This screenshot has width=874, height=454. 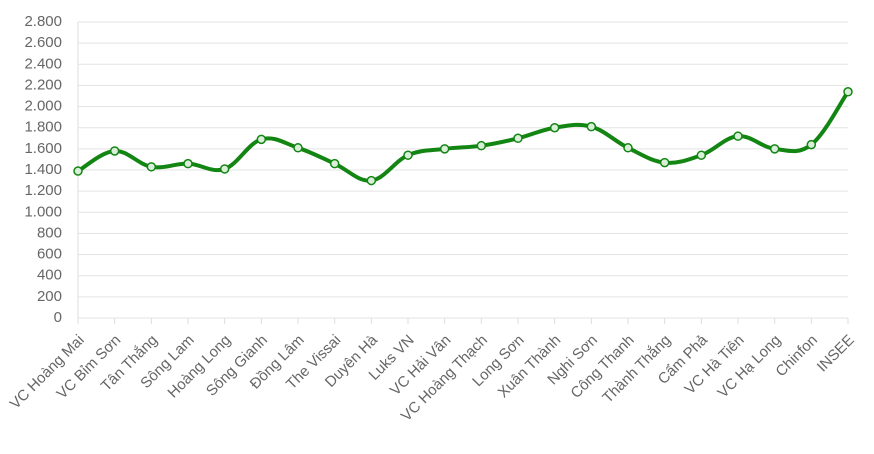 I want to click on y-tick-label: 2.400, so click(x=43, y=63).